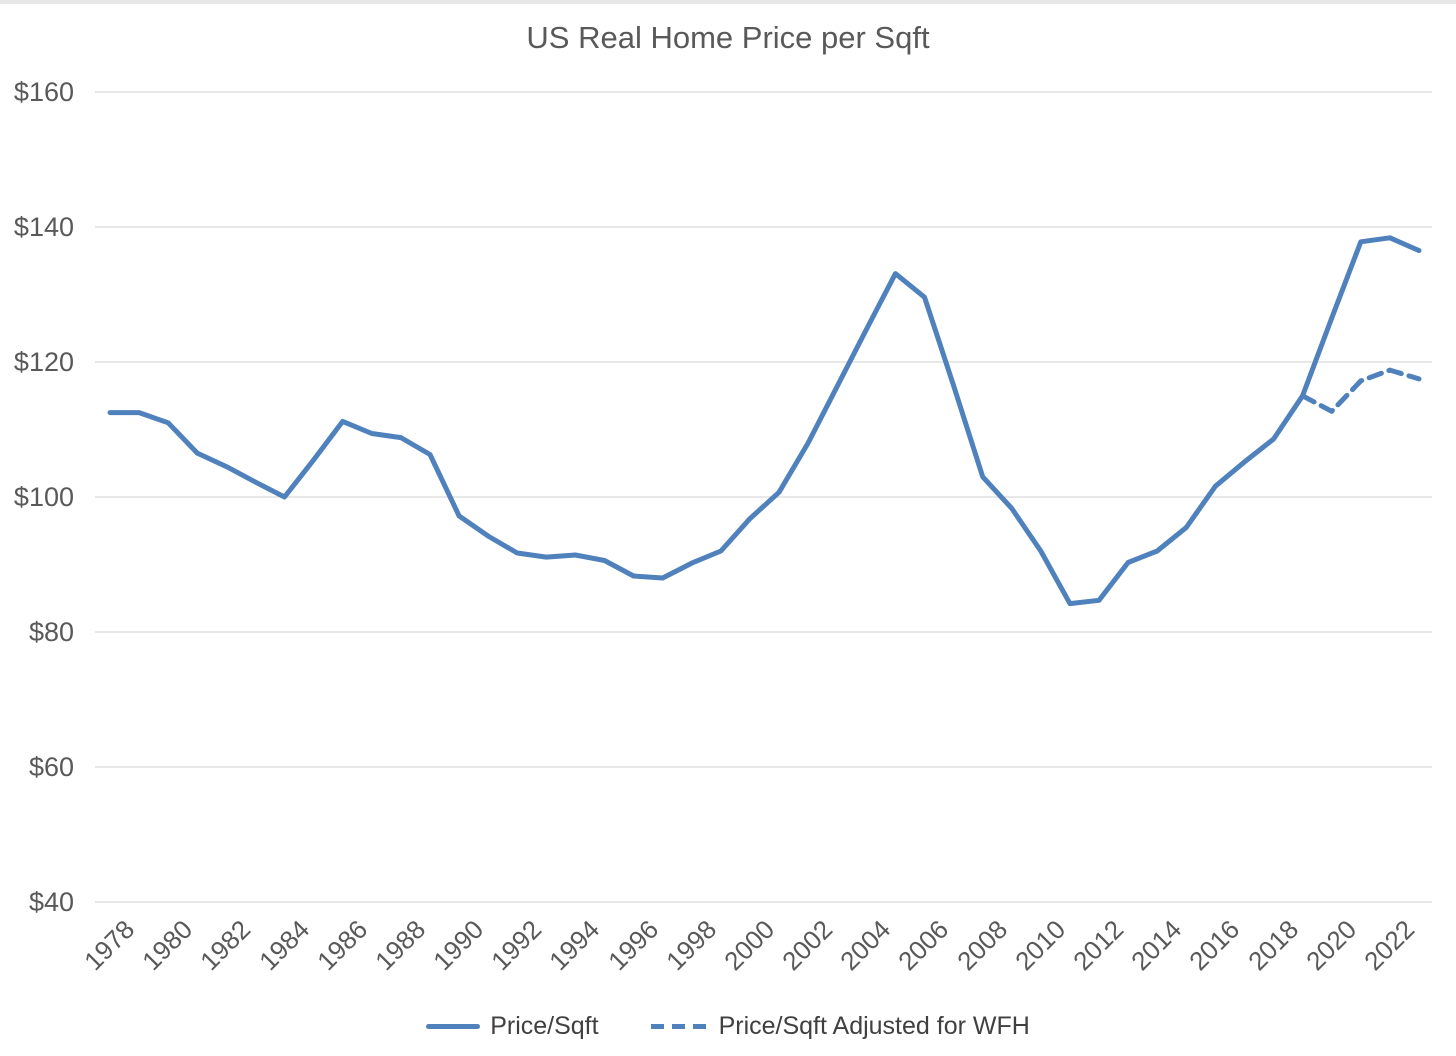  Describe the element at coordinates (51, 632) in the screenshot. I see `y-tick-label: $80` at that location.